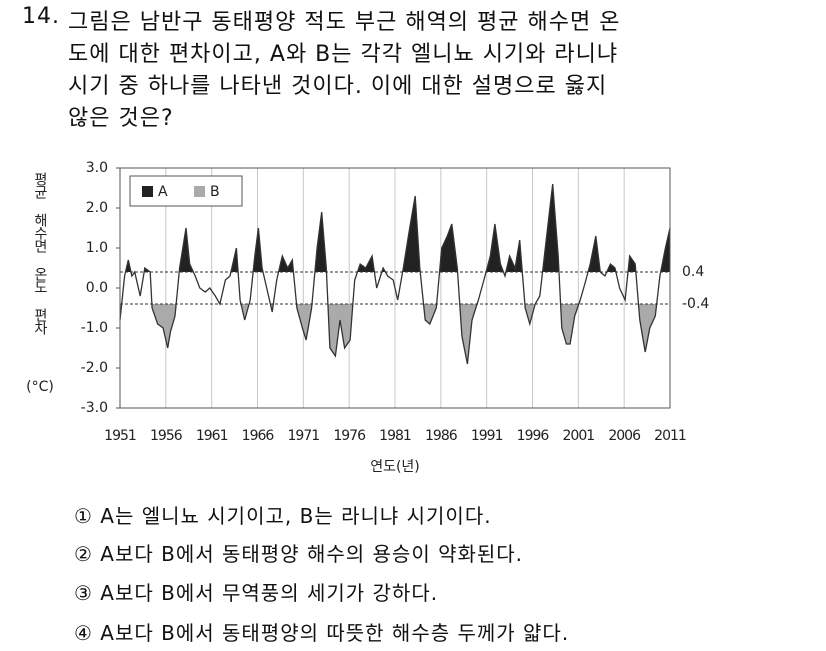 This screenshot has width=826, height=651. Describe the element at coordinates (670, 436) in the screenshot. I see `x-tick-label: 2011` at that location.